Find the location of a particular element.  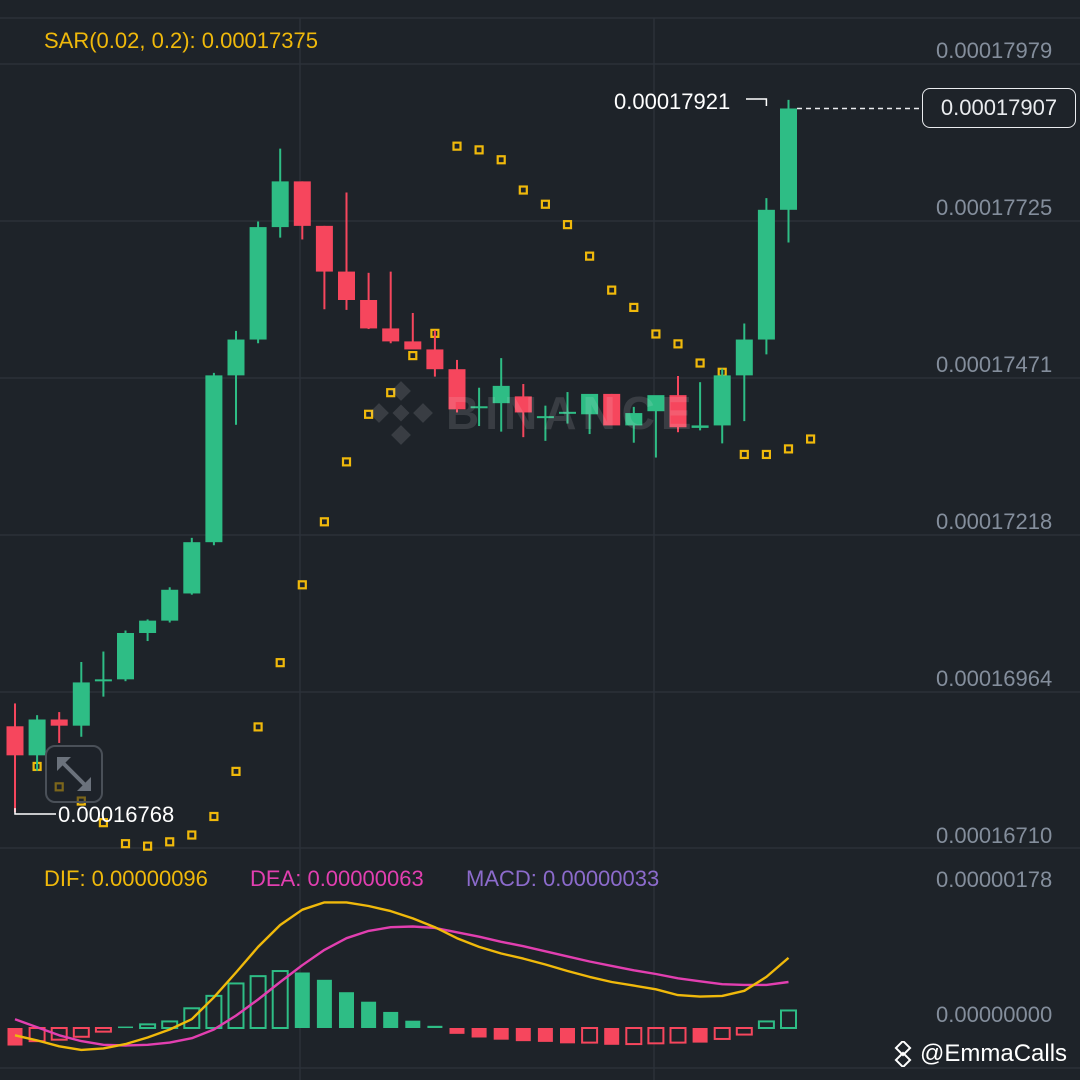

dea-indicator-label: DEA: 0.00000063 is located at coordinates (337, 878).